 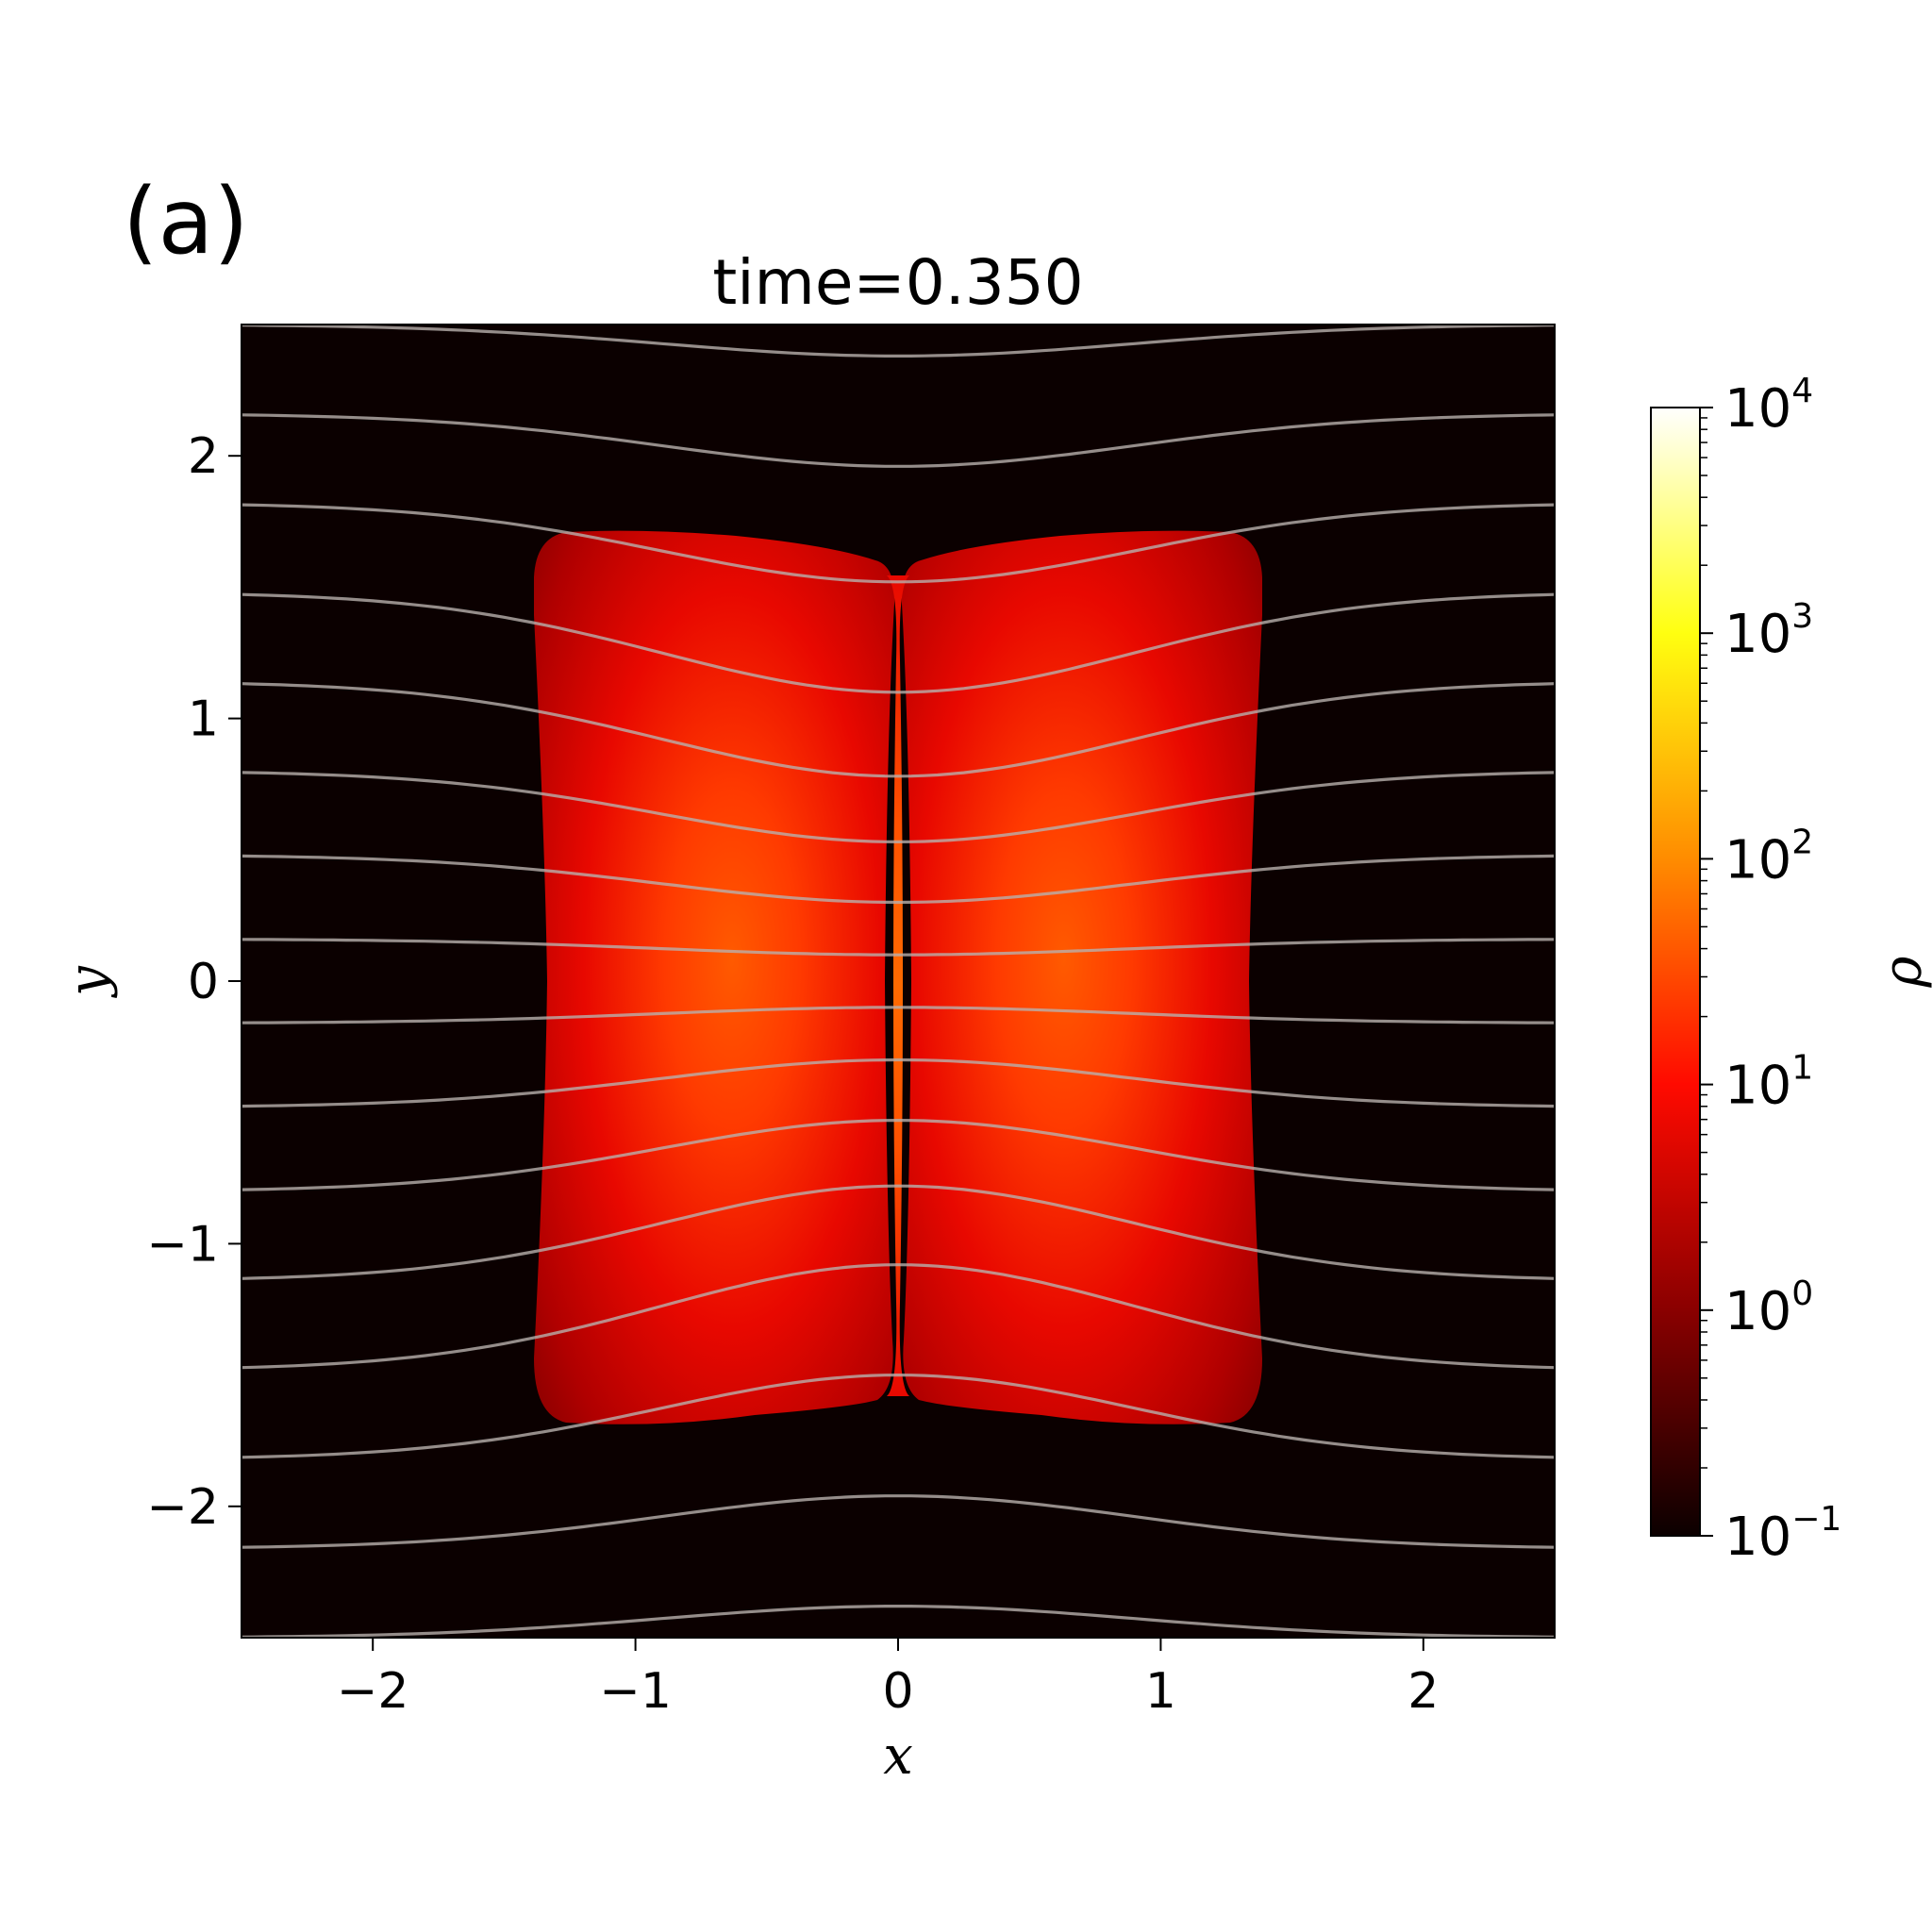 I want to click on x-tick-label: −2, so click(x=373, y=1692).